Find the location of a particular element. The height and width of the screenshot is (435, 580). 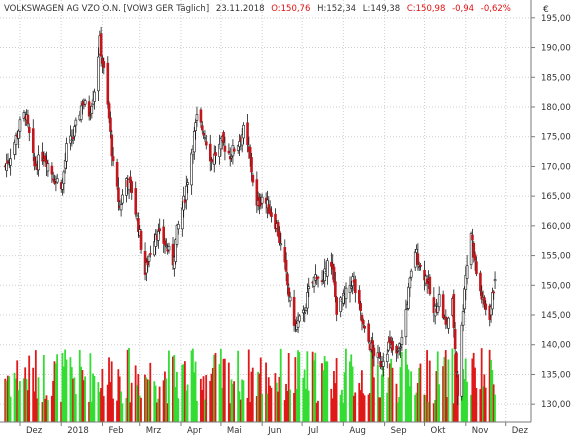

header-high: H:152,34 is located at coordinates (336, 9).